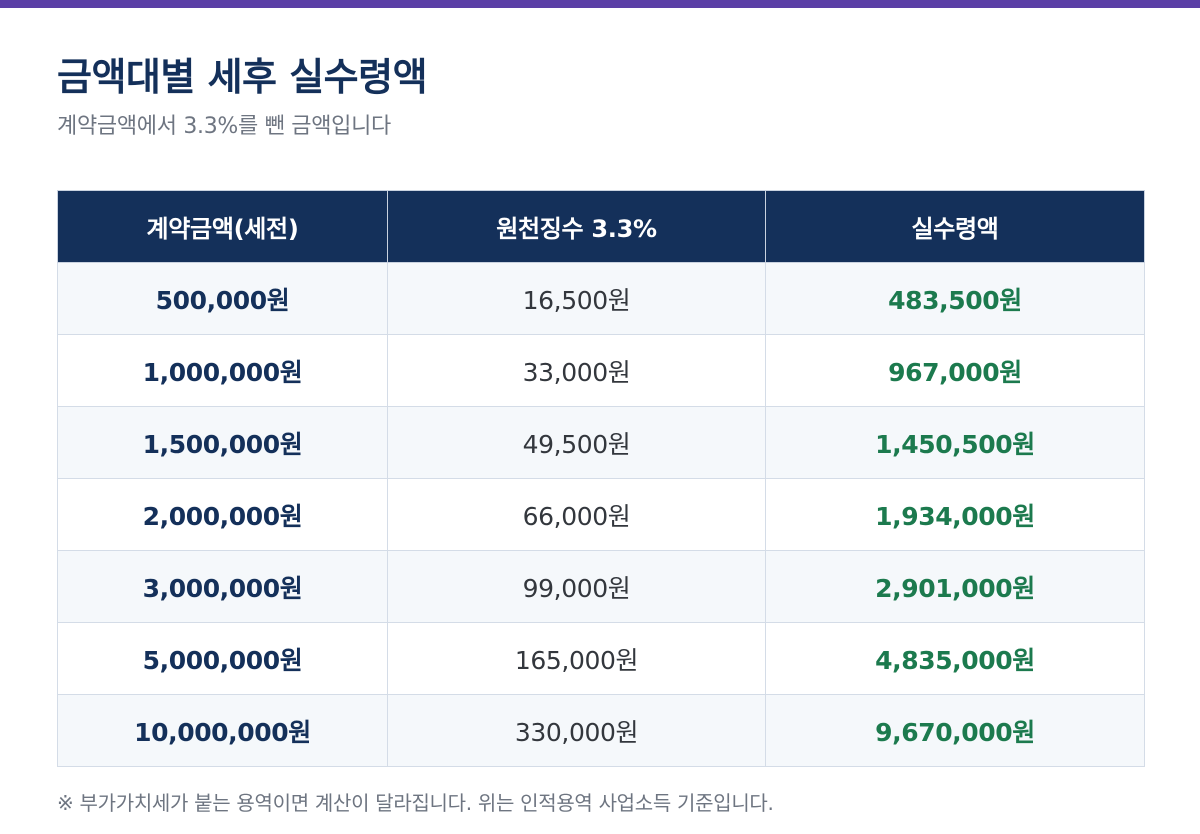 This screenshot has width=1200, height=834. I want to click on gross-amount-cell: 1,000,000원, so click(222, 370).